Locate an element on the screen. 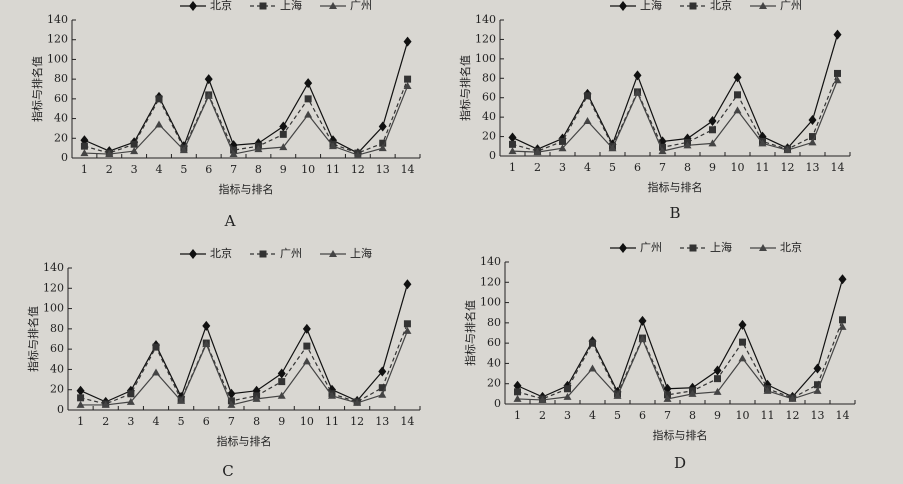 This screenshot has width=903, height=484. x-tick-label: 7 is located at coordinates (233, 169).